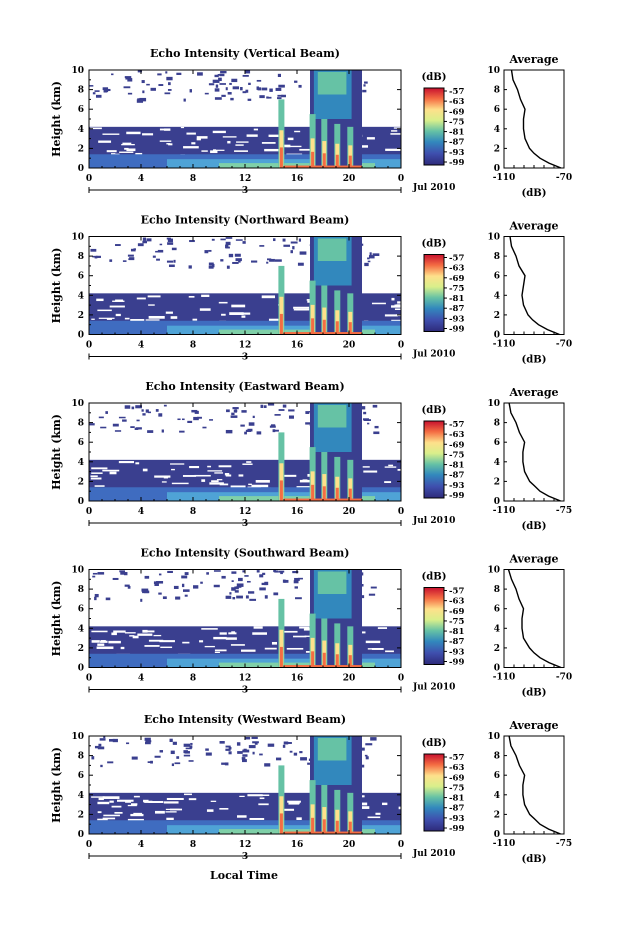  I want to click on average-y-tick-label: 8, so click(497, 590).